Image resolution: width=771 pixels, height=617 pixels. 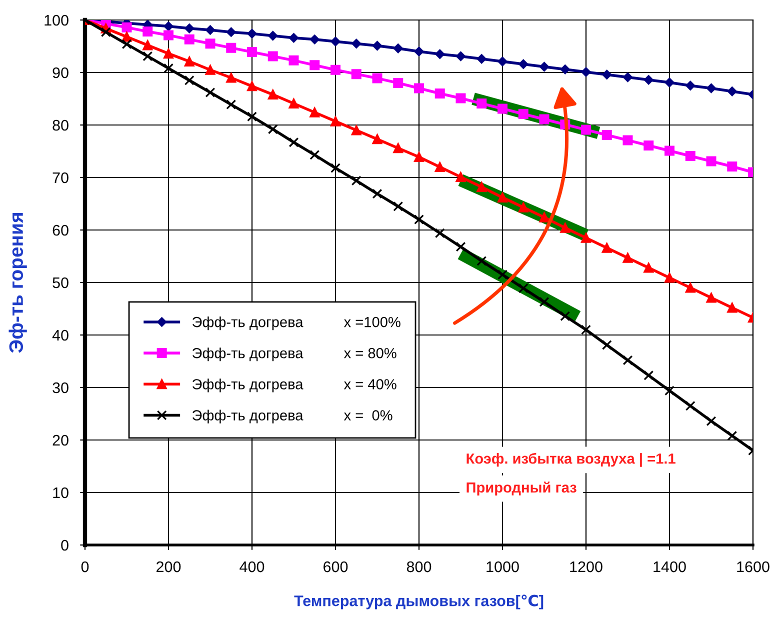 I want to click on x-tick-label: 1200, so click(x=586, y=566).